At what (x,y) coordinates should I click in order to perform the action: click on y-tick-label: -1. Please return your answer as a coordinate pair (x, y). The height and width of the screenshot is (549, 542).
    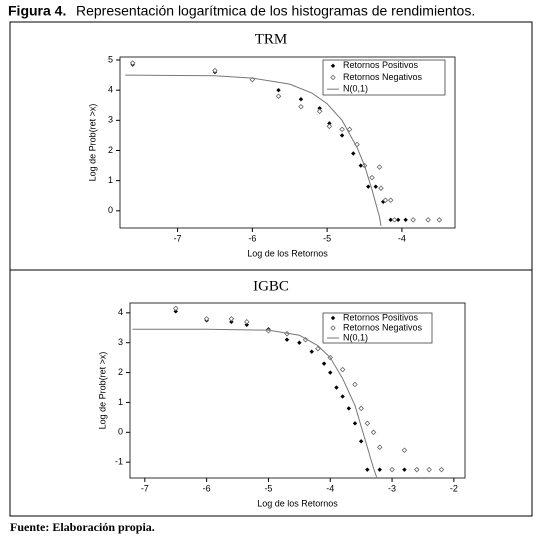
    Looking at the image, I should click on (119, 462).